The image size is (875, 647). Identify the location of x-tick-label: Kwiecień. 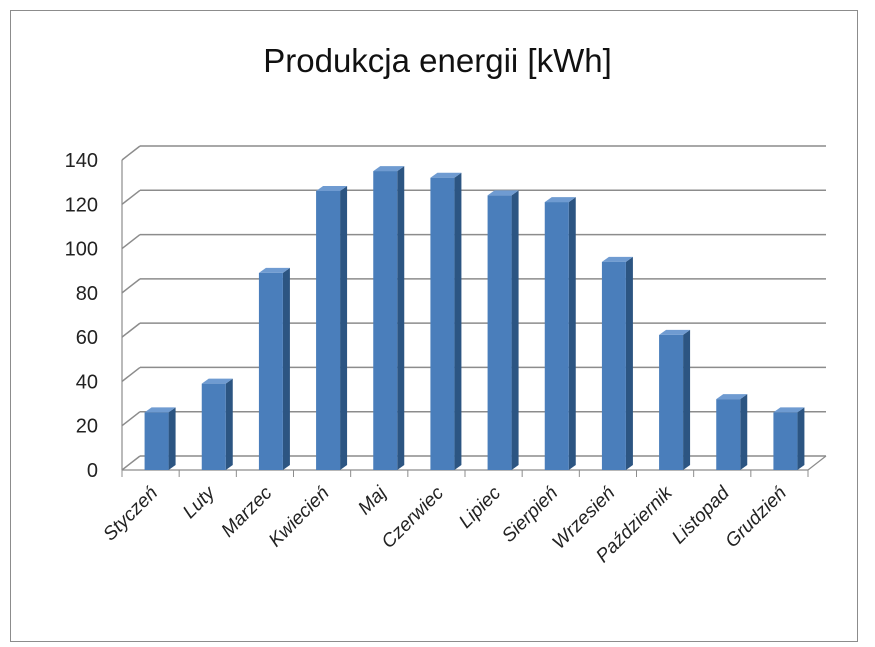
(299, 517).